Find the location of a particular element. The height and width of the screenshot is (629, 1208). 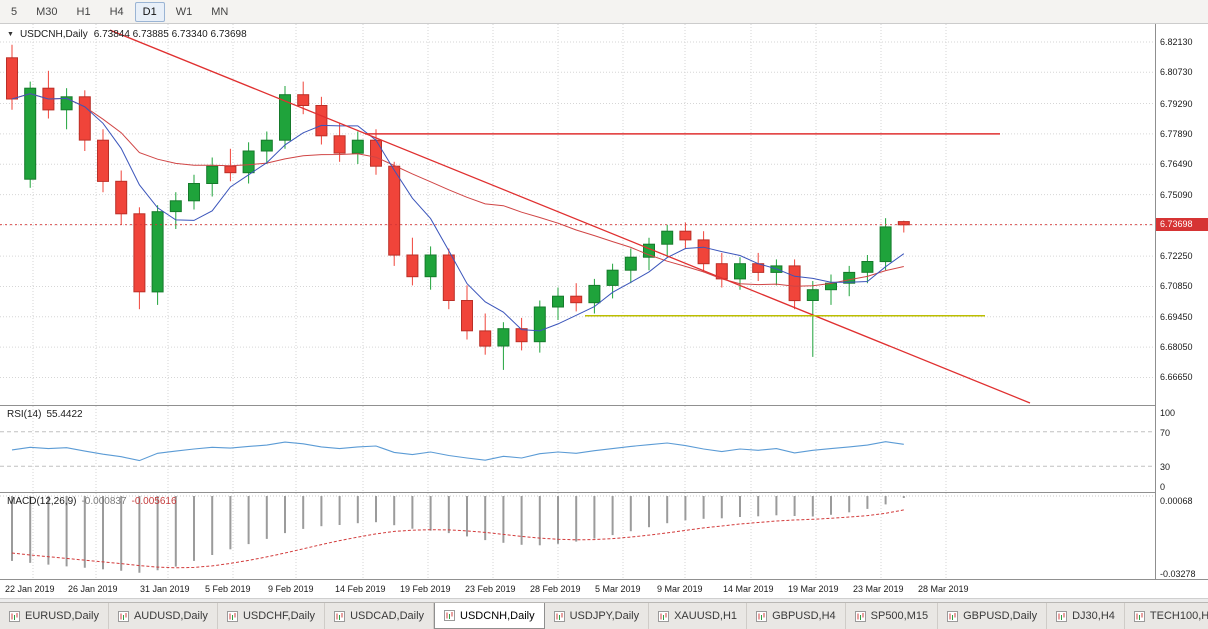

timeframe-button-h1: H1 is located at coordinates (83, 11).